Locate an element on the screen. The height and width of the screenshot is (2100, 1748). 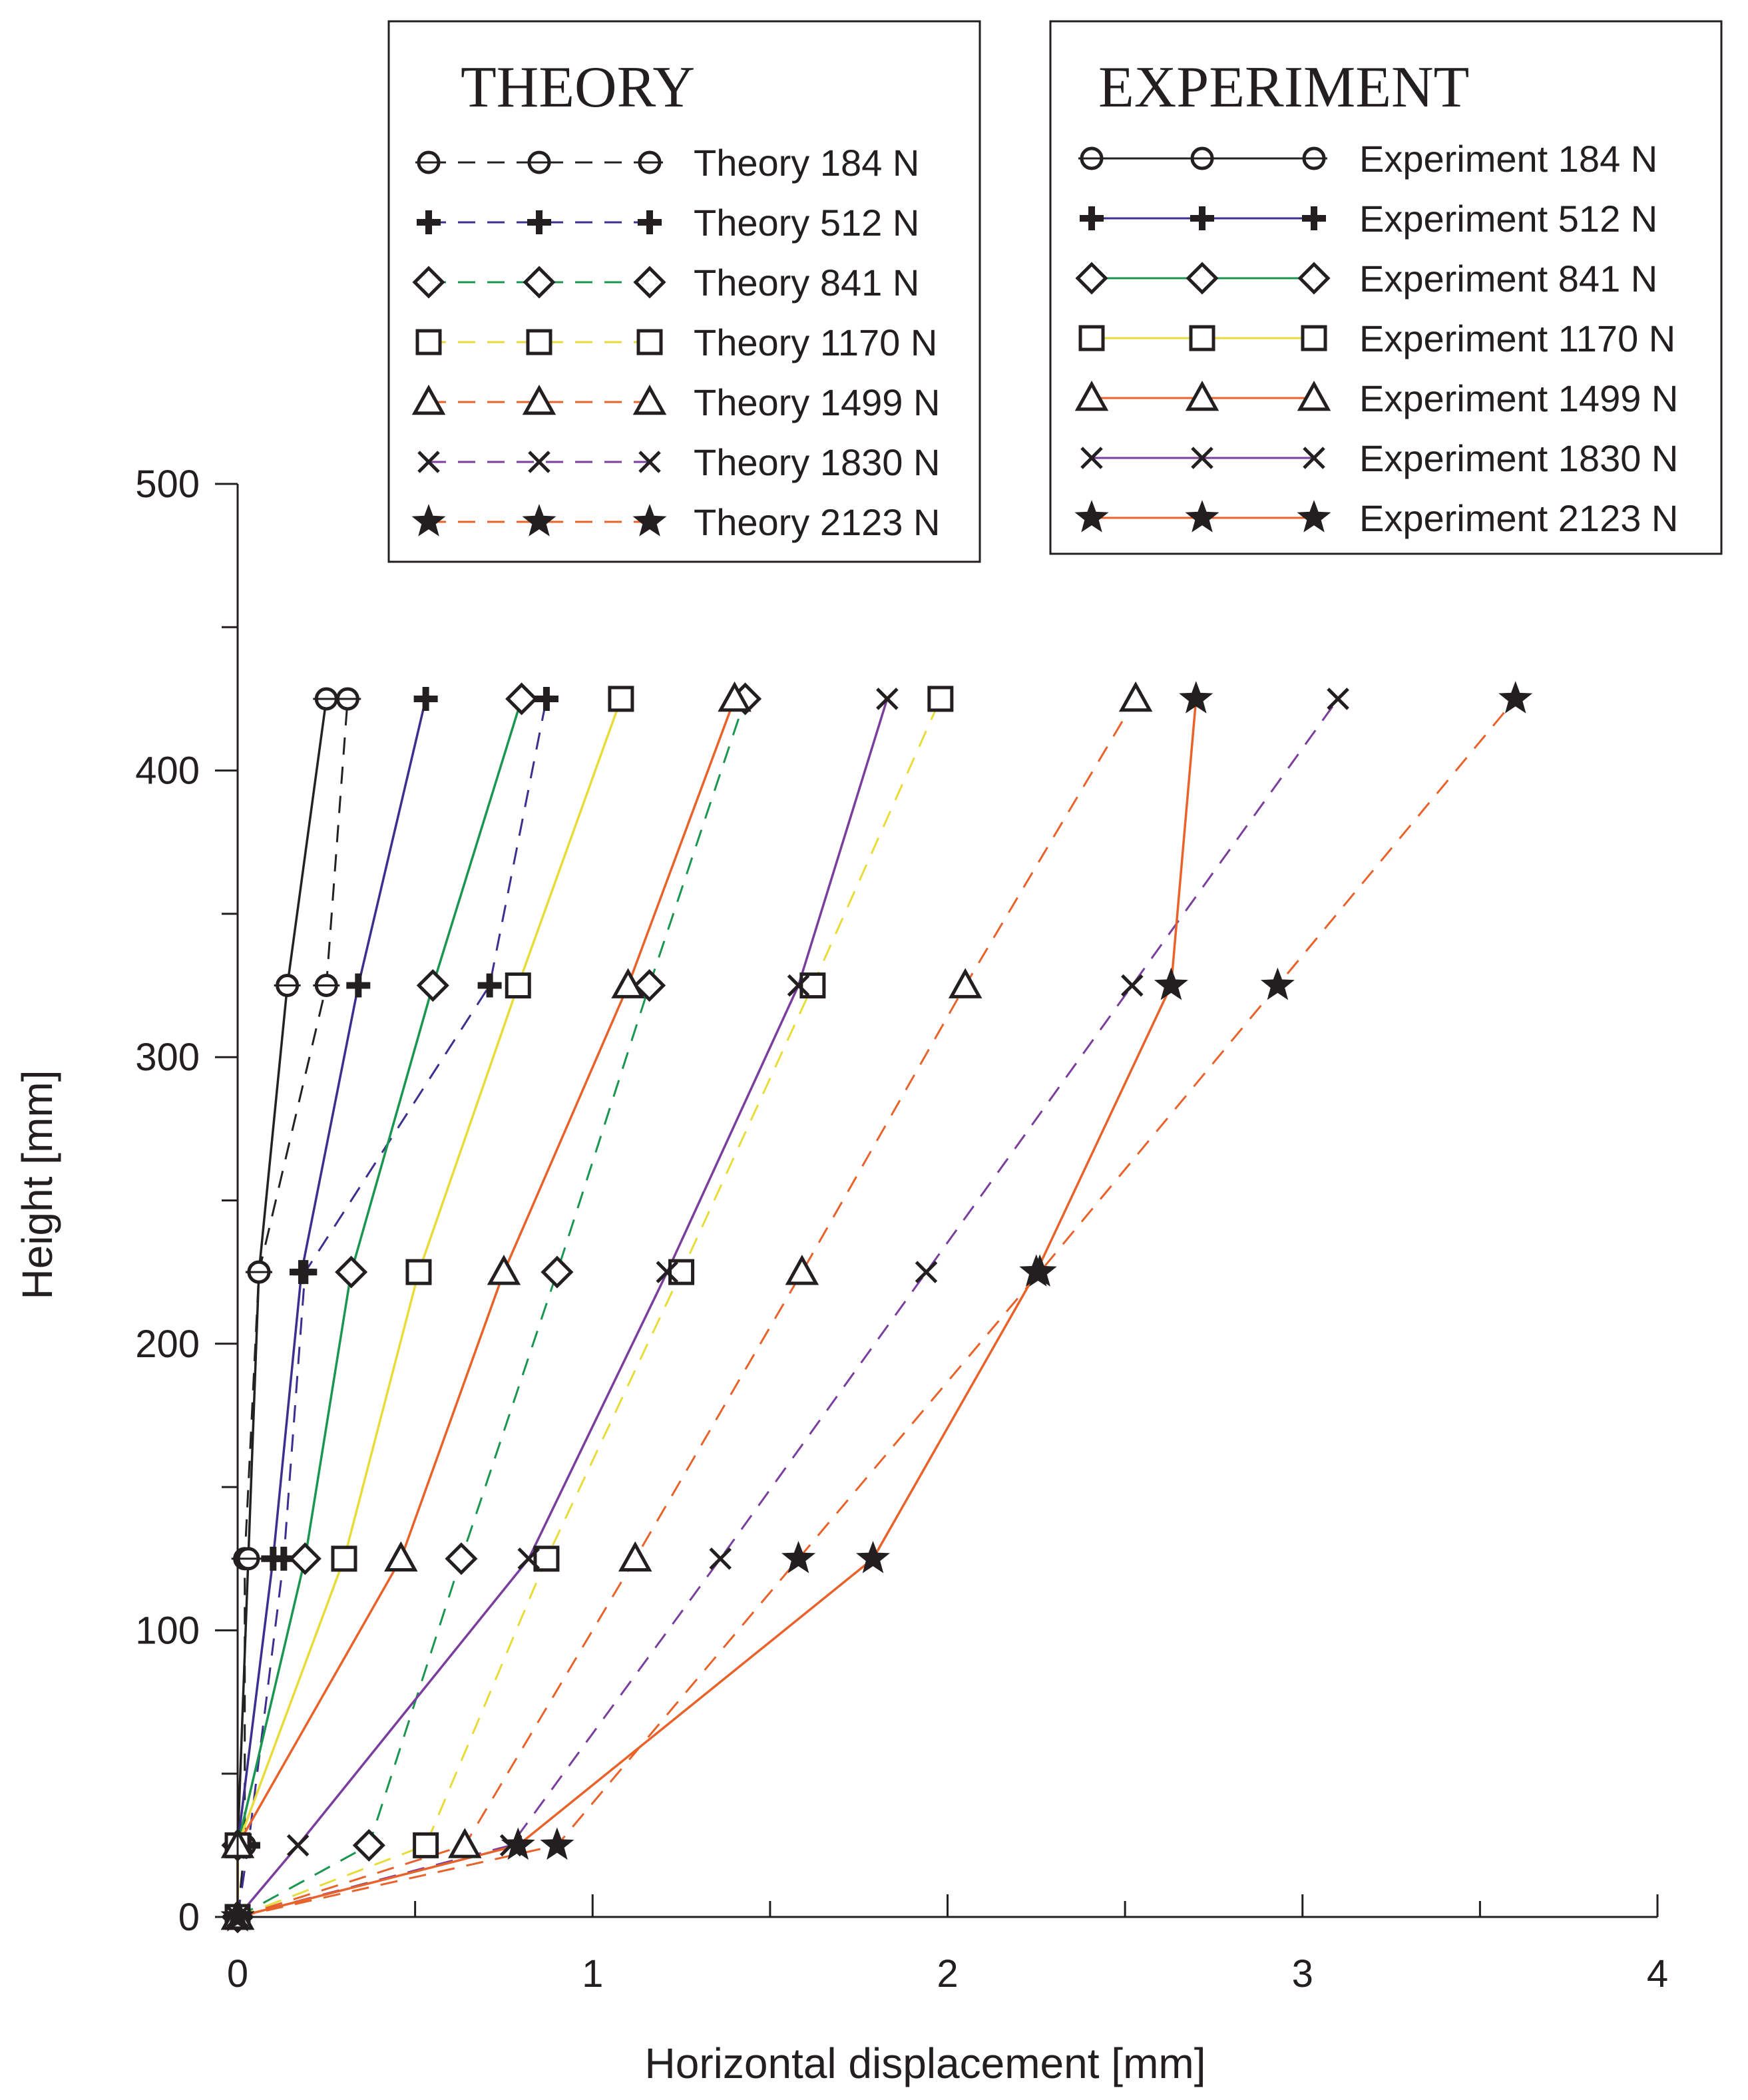
legend-label: Theory 1170 N is located at coordinates (816, 342).